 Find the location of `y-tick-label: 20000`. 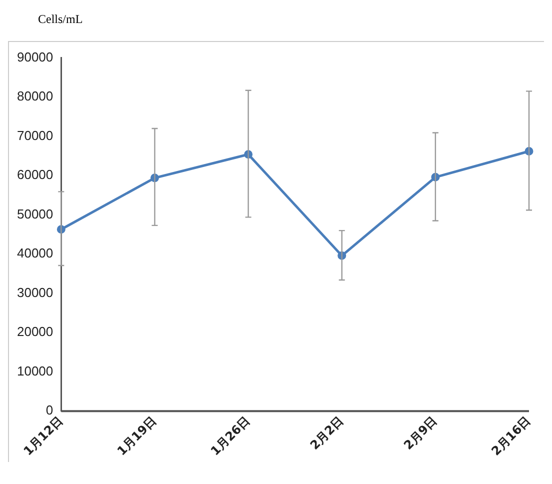

y-tick-label: 20000 is located at coordinates (35, 332).